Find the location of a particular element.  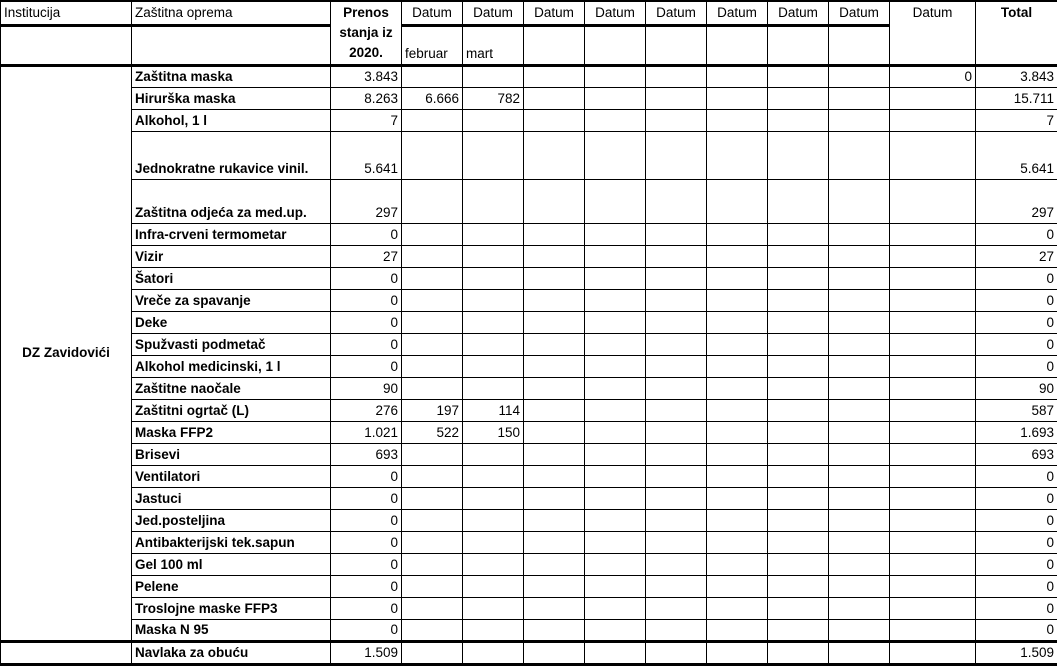

col-header-zastitna-oprema: Zaštitna oprema is located at coordinates (231, 13).